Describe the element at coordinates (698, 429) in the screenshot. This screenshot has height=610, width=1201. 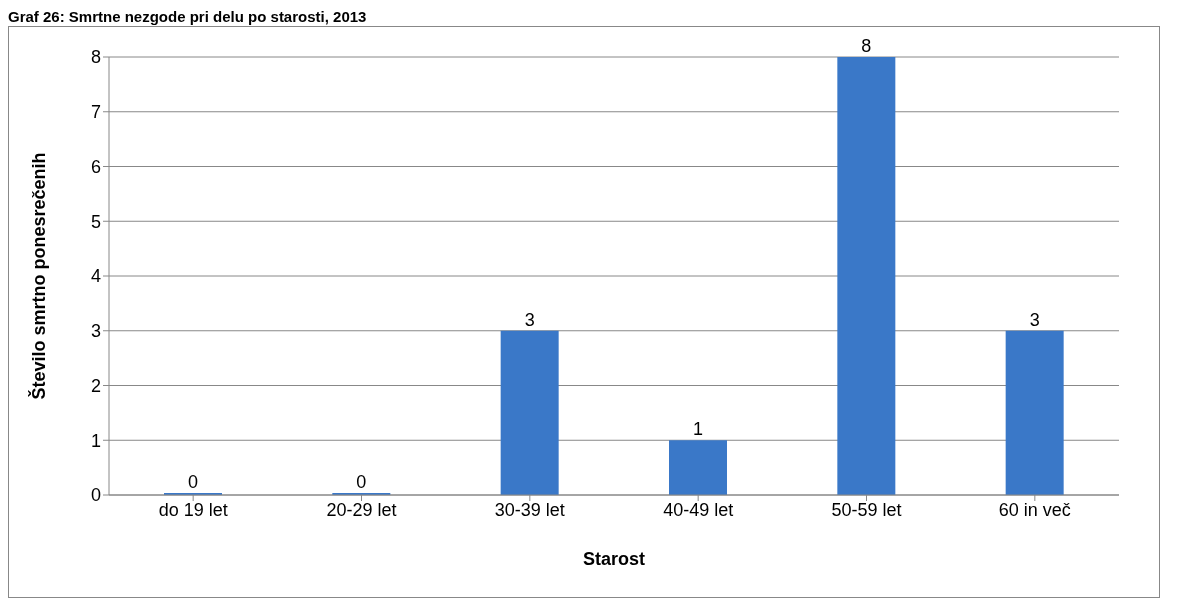
I see `data-label: 1` at that location.